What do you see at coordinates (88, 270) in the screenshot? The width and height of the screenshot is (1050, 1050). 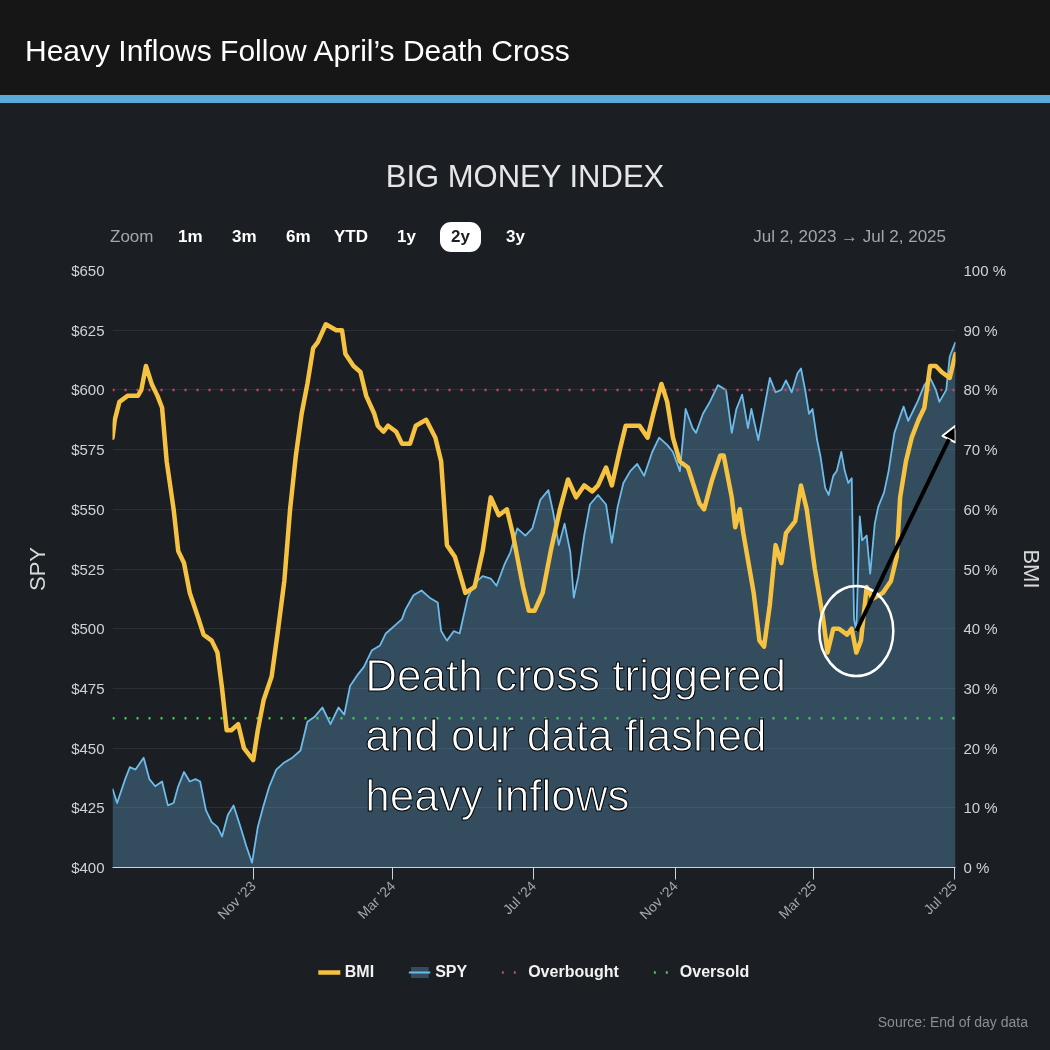 I see `y-tick-label: $650` at bounding box center [88, 270].